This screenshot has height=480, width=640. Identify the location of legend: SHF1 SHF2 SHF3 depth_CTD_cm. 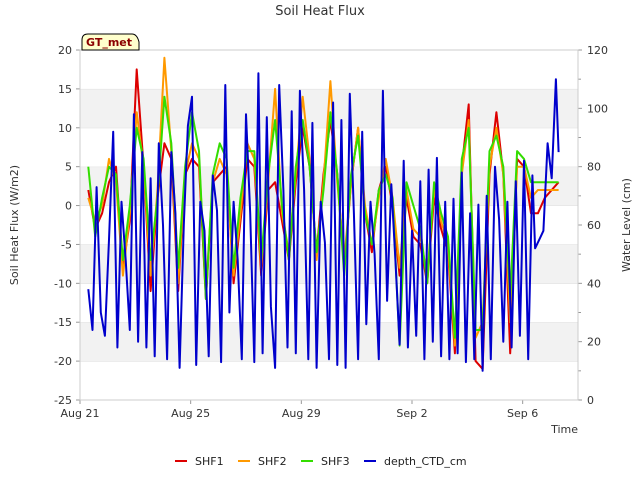
(321, 461).